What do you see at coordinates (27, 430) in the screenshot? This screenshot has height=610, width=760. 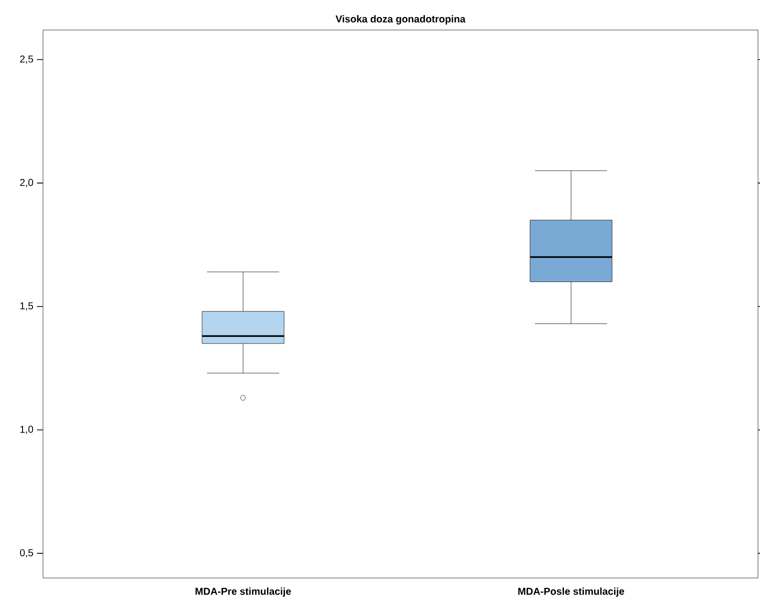 I see `y-tick-label: 1,0` at bounding box center [27, 430].